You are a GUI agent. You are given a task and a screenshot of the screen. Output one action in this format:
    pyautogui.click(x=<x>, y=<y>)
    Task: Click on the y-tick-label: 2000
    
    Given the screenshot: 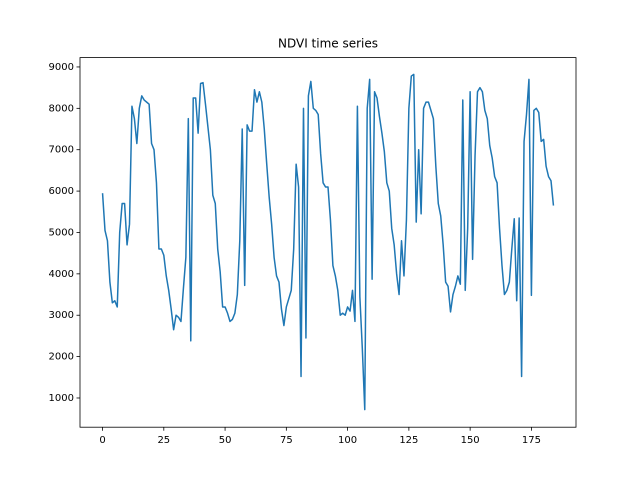 What is the action you would take?
    pyautogui.click(x=61, y=357)
    